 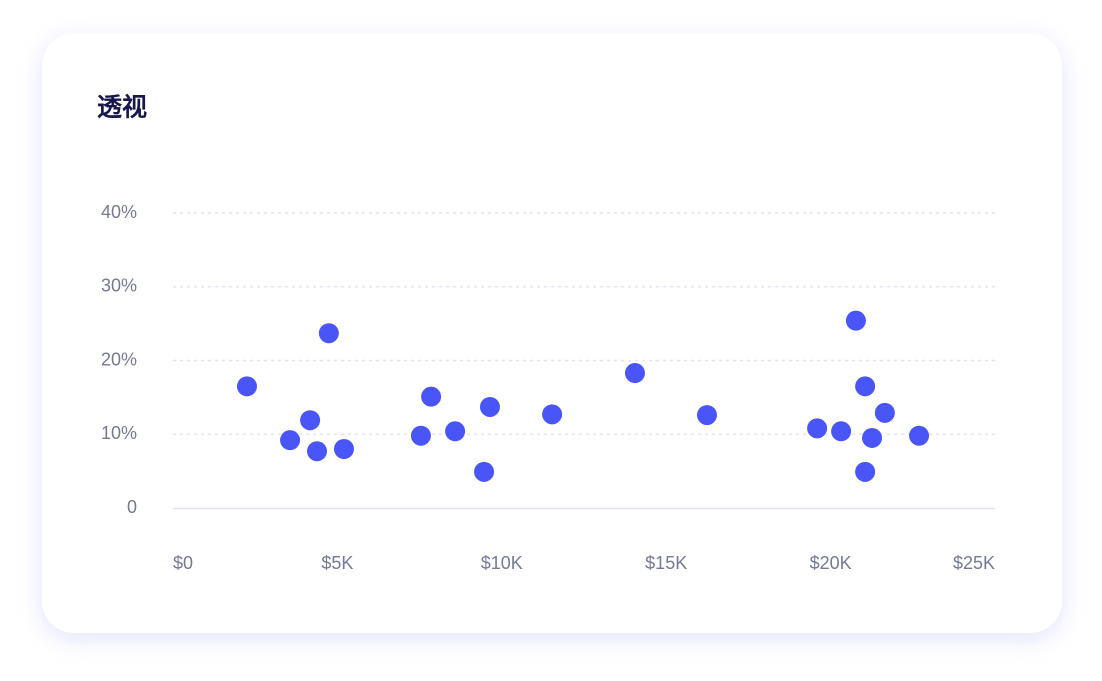 I want to click on y-tick-label: 0, so click(x=132, y=507).